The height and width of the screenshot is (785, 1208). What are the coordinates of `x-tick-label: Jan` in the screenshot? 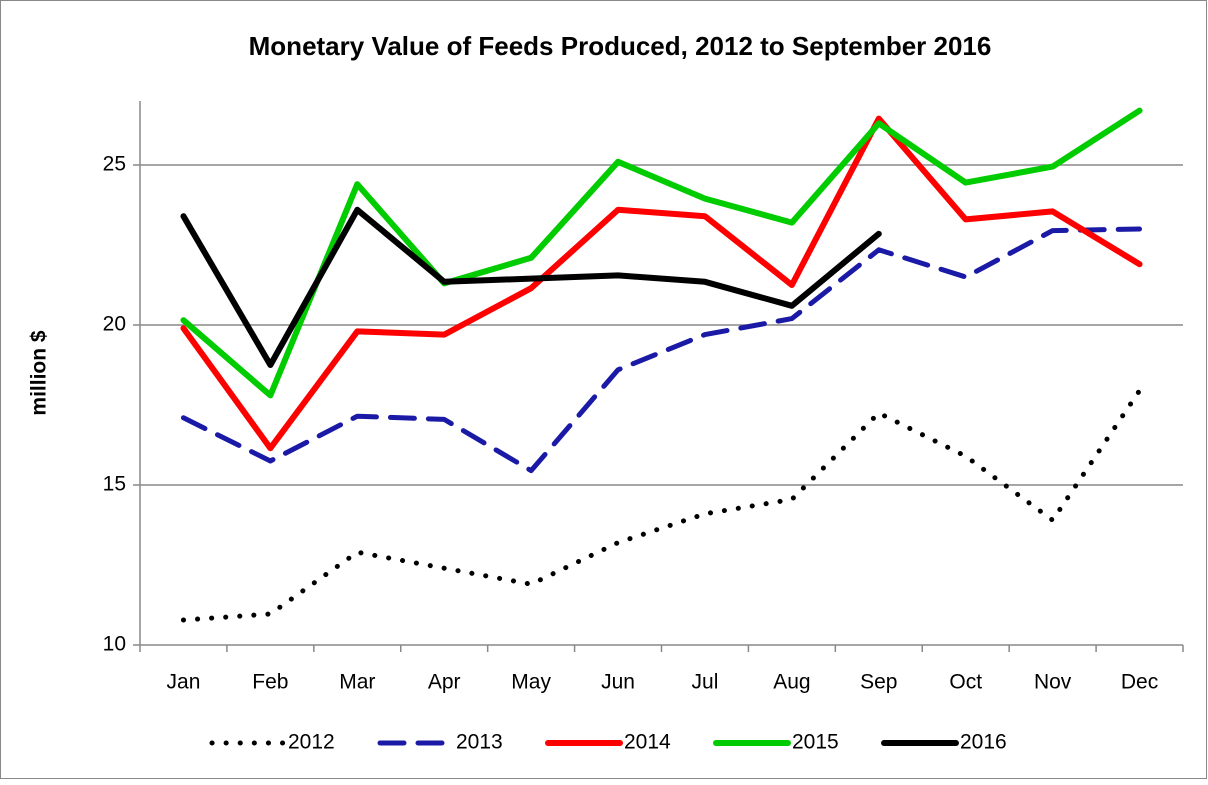 It's located at (184, 682).